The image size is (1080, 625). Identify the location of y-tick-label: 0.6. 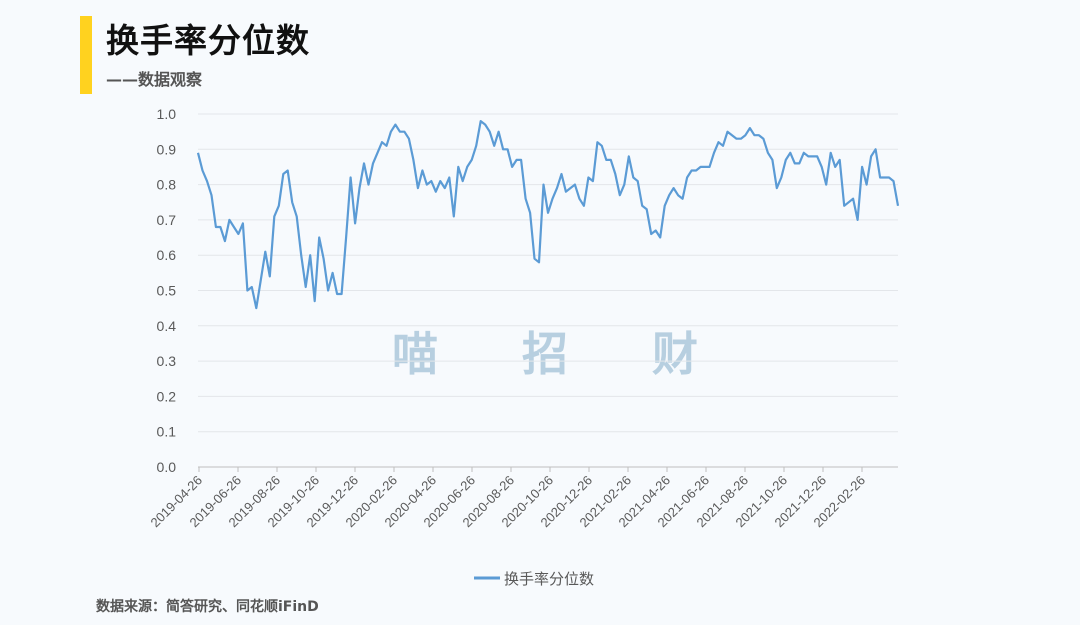
(167, 255).